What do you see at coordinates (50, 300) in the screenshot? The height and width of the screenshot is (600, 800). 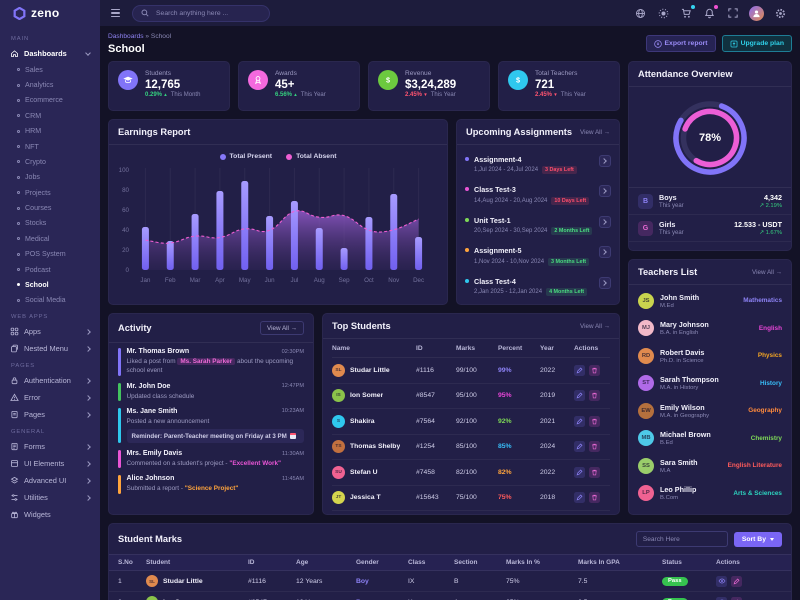 I see `sidebar-child-item: Social Media` at bounding box center [50, 300].